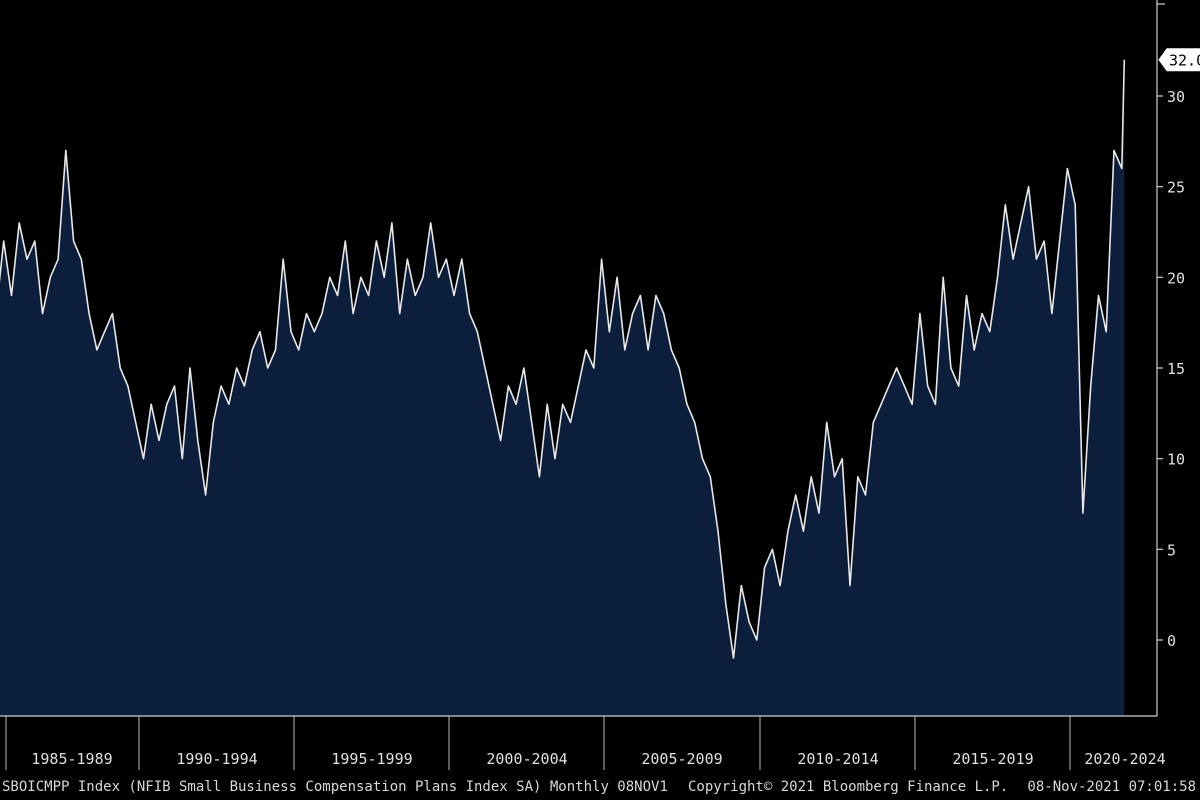 Image resolution: width=1200 pixels, height=800 pixels. What do you see at coordinates (1171, 641) in the screenshot?
I see `y-tick-label: 0` at bounding box center [1171, 641].